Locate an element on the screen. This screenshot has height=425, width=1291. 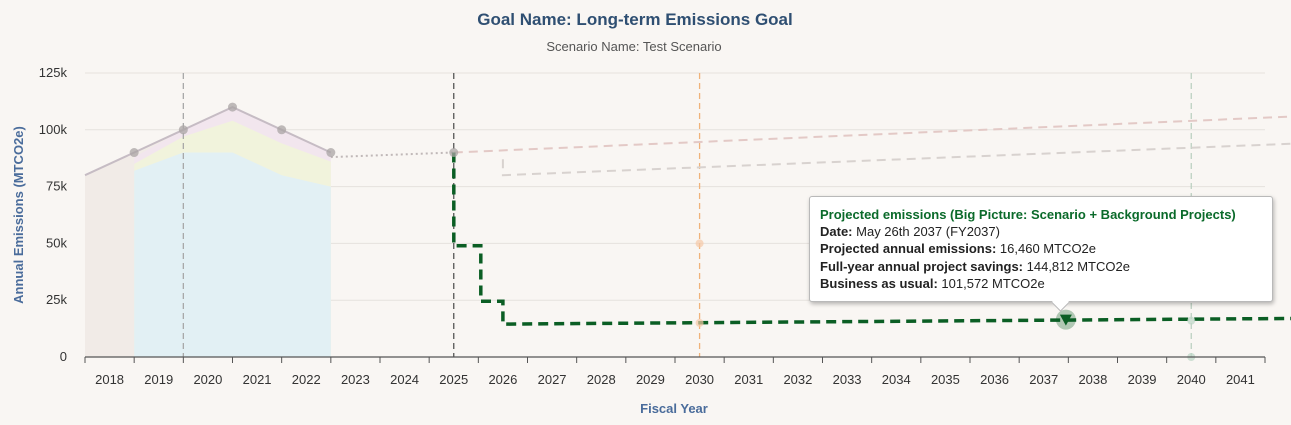
y-tick-label: 0 is located at coordinates (63, 356).